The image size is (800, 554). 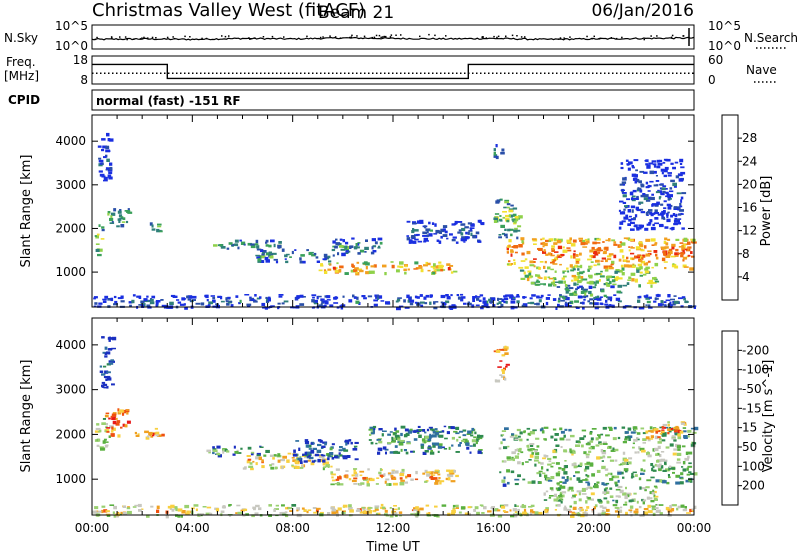 What do you see at coordinates (192, 528) in the screenshot?
I see `x-tick-label: 04:00` at bounding box center [192, 528].